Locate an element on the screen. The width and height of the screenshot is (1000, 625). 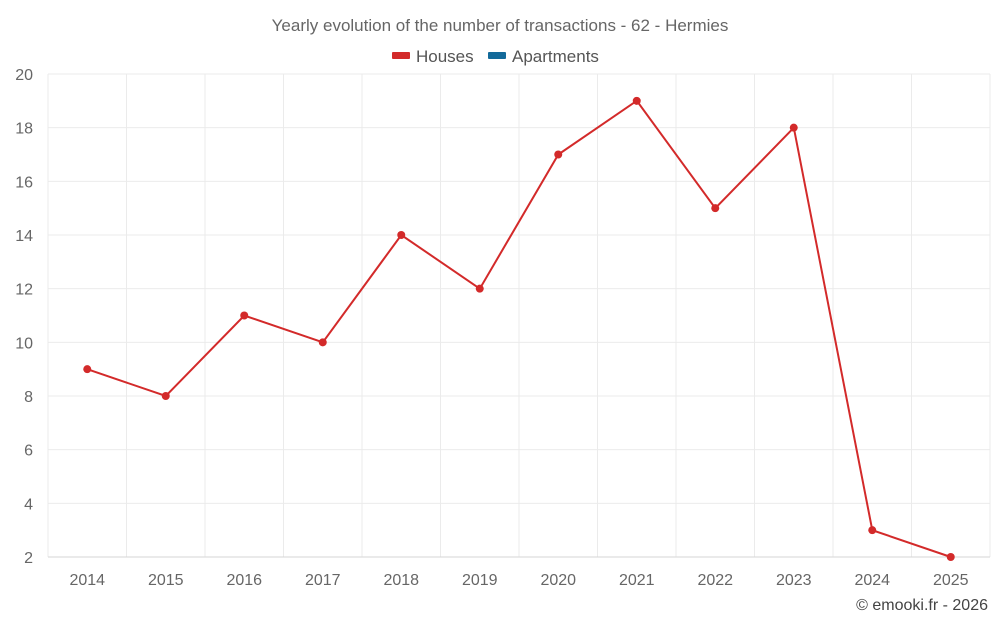
x-tick-label: 2018 is located at coordinates (401, 580).